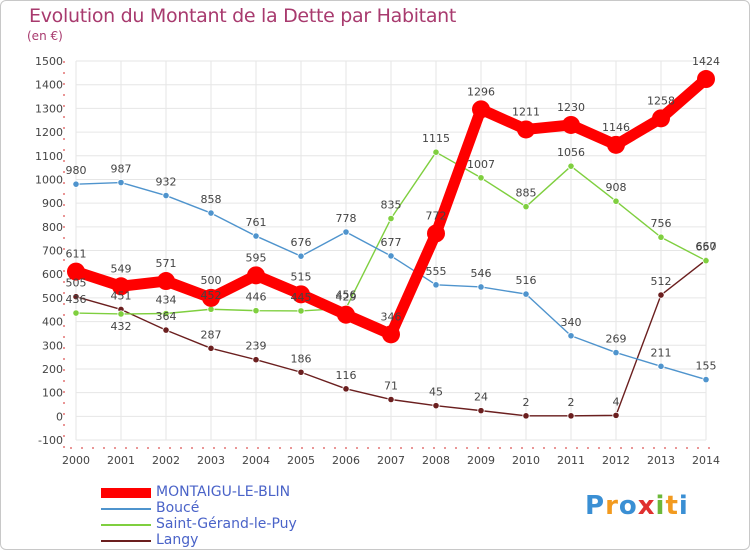 This screenshot has width=750, height=550. What do you see at coordinates (481, 397) in the screenshot?
I see `data-label-3: 24` at bounding box center [481, 397].